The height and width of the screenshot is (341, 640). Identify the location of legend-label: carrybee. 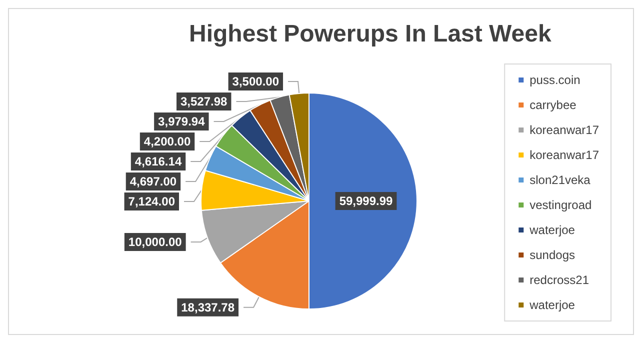
(553, 105).